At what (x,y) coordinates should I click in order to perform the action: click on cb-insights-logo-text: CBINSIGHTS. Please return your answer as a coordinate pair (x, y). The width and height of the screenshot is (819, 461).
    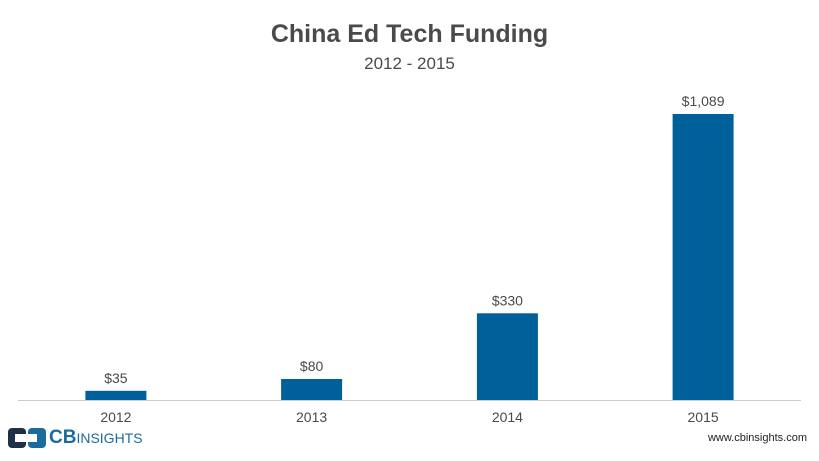
    Looking at the image, I should click on (96, 438).